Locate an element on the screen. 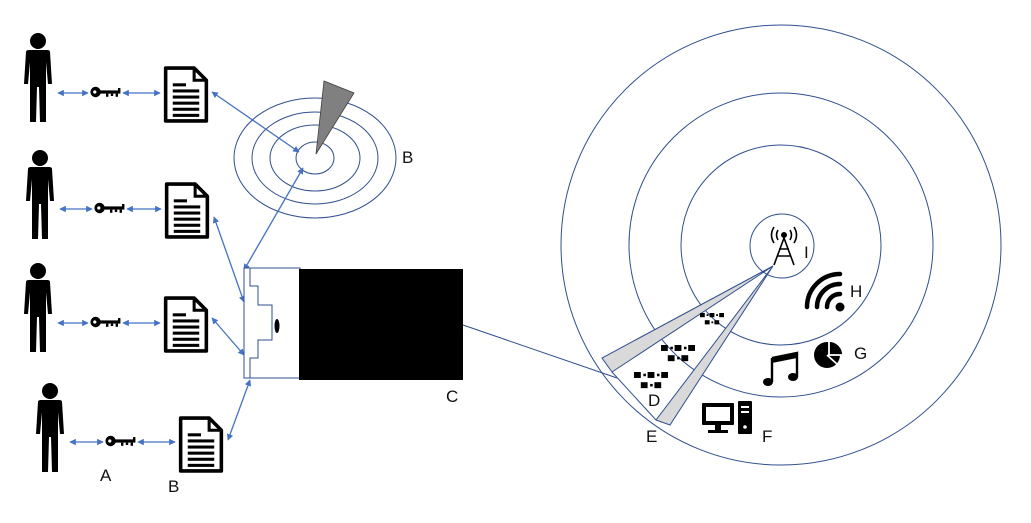  radar-sweep-sector is located at coordinates (335, 117).